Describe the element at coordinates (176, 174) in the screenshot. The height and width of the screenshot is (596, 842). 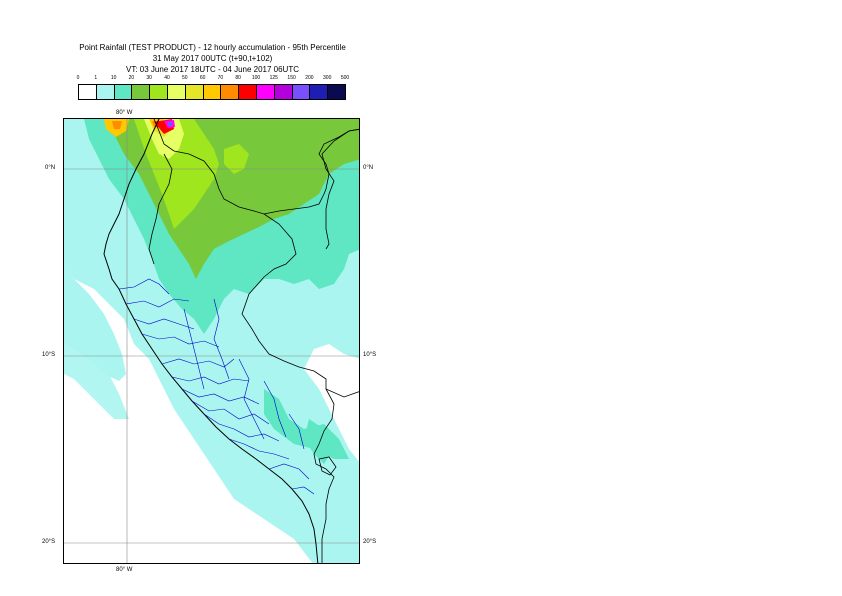
I see `rain-area-yellow-green` at that location.